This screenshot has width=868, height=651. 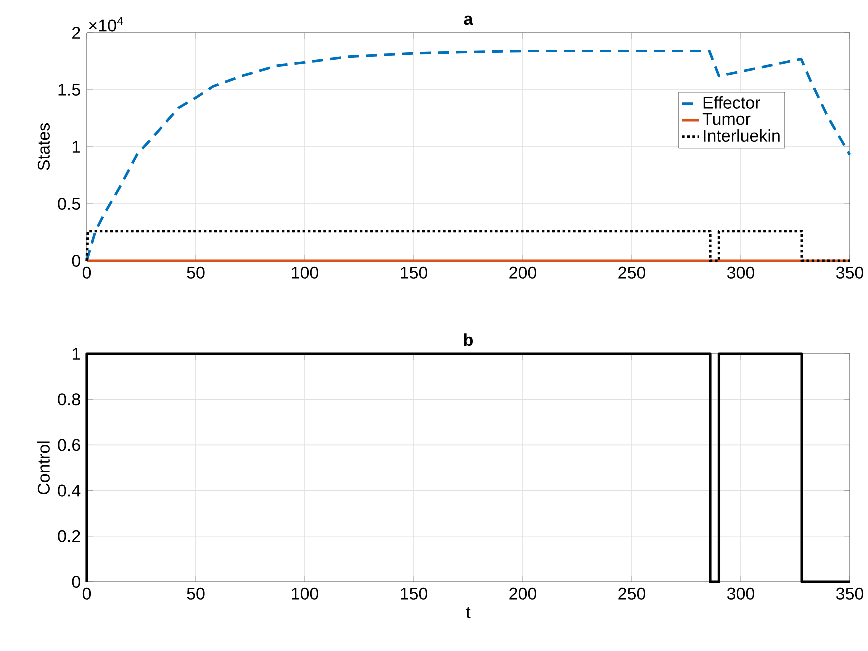 I want to click on legend-label: Interluekin, so click(x=742, y=136).